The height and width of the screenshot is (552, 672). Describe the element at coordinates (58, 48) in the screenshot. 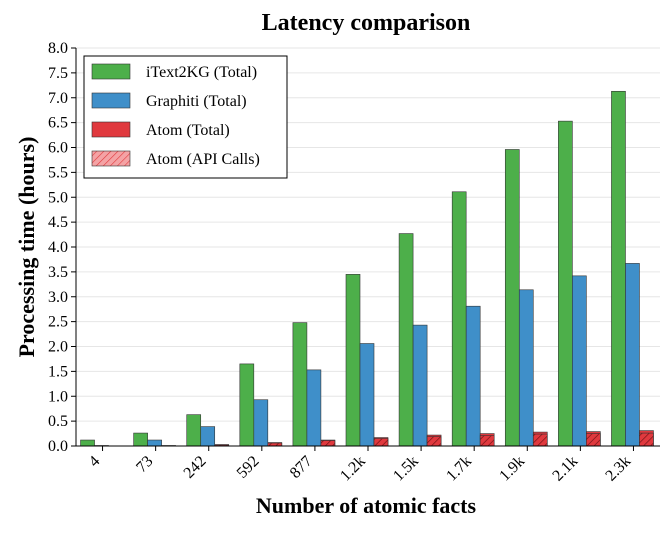

I see `y-tick-label: 8.0` at that location.